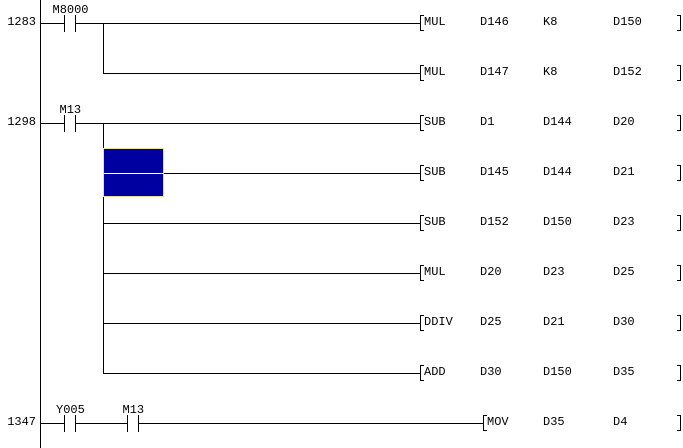 This screenshot has width=683, height=448. I want to click on contact-device-label: M8000, so click(70, 10).